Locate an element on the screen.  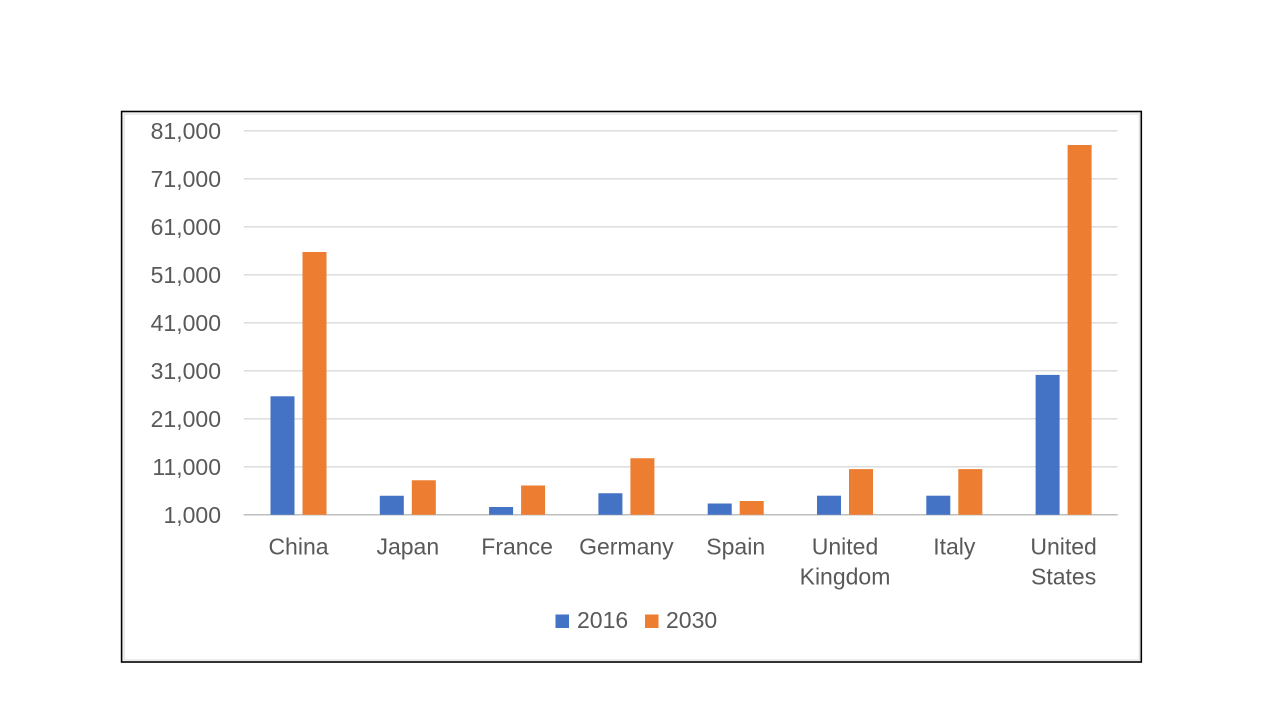
svg-text: 61,000 is located at coordinates (186, 227).